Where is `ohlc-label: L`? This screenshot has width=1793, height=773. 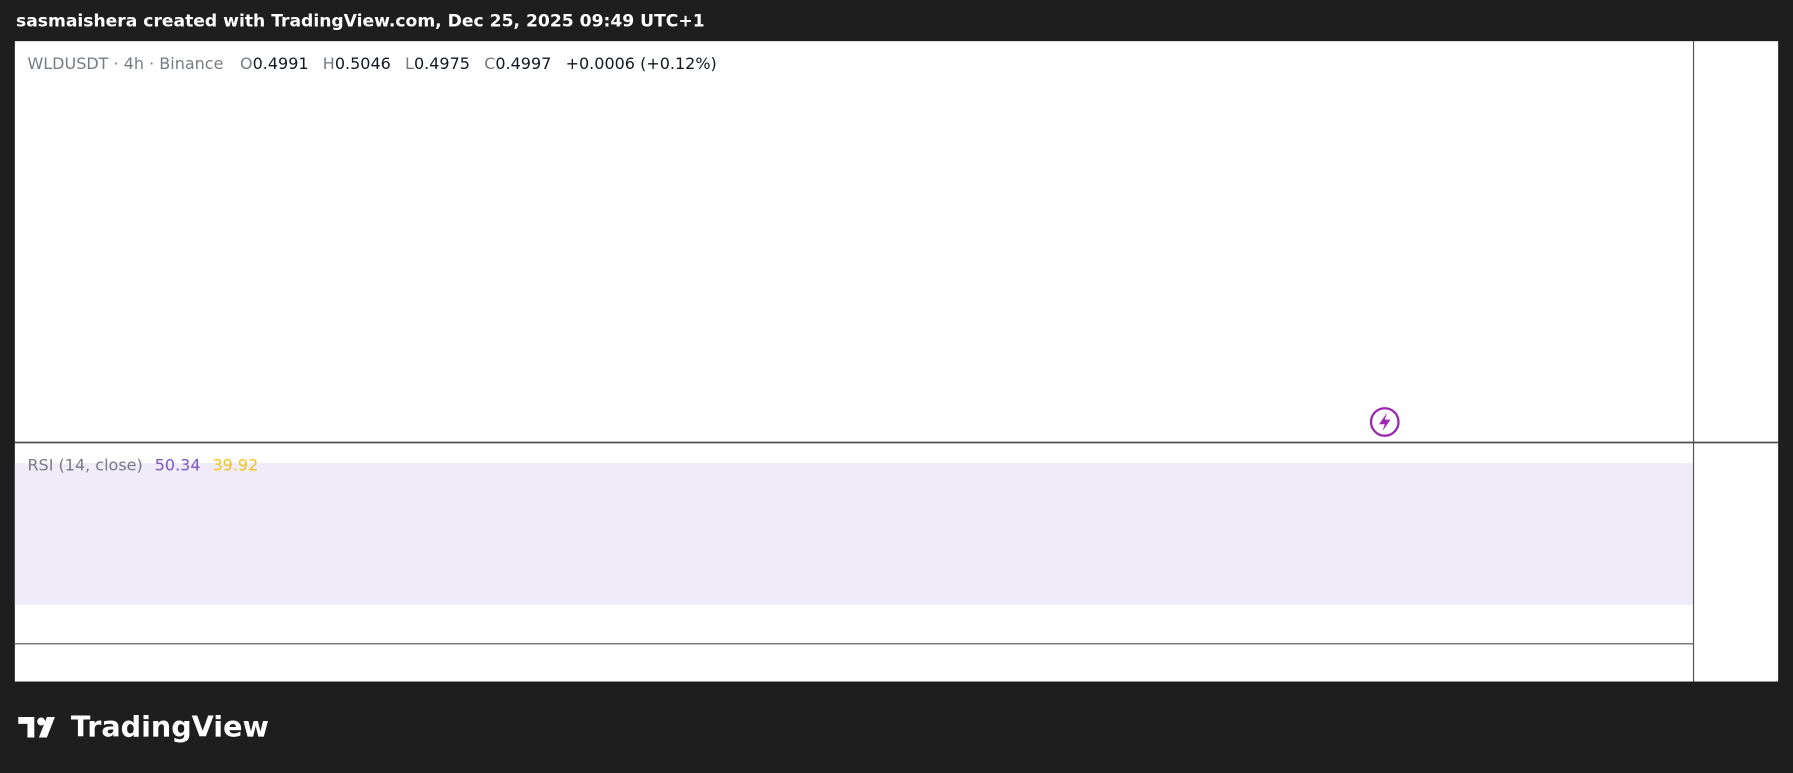 ohlc-label: L is located at coordinates (409, 63).